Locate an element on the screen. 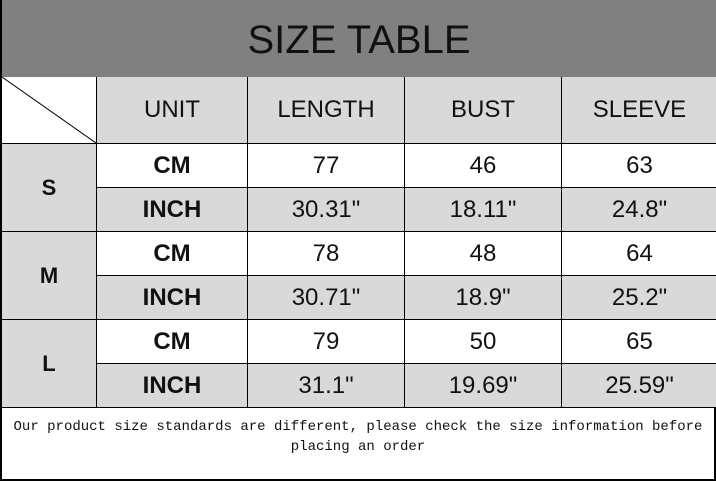 Image resolution: width=716 pixels, height=481 pixels. corner-cell is located at coordinates (49, 110).